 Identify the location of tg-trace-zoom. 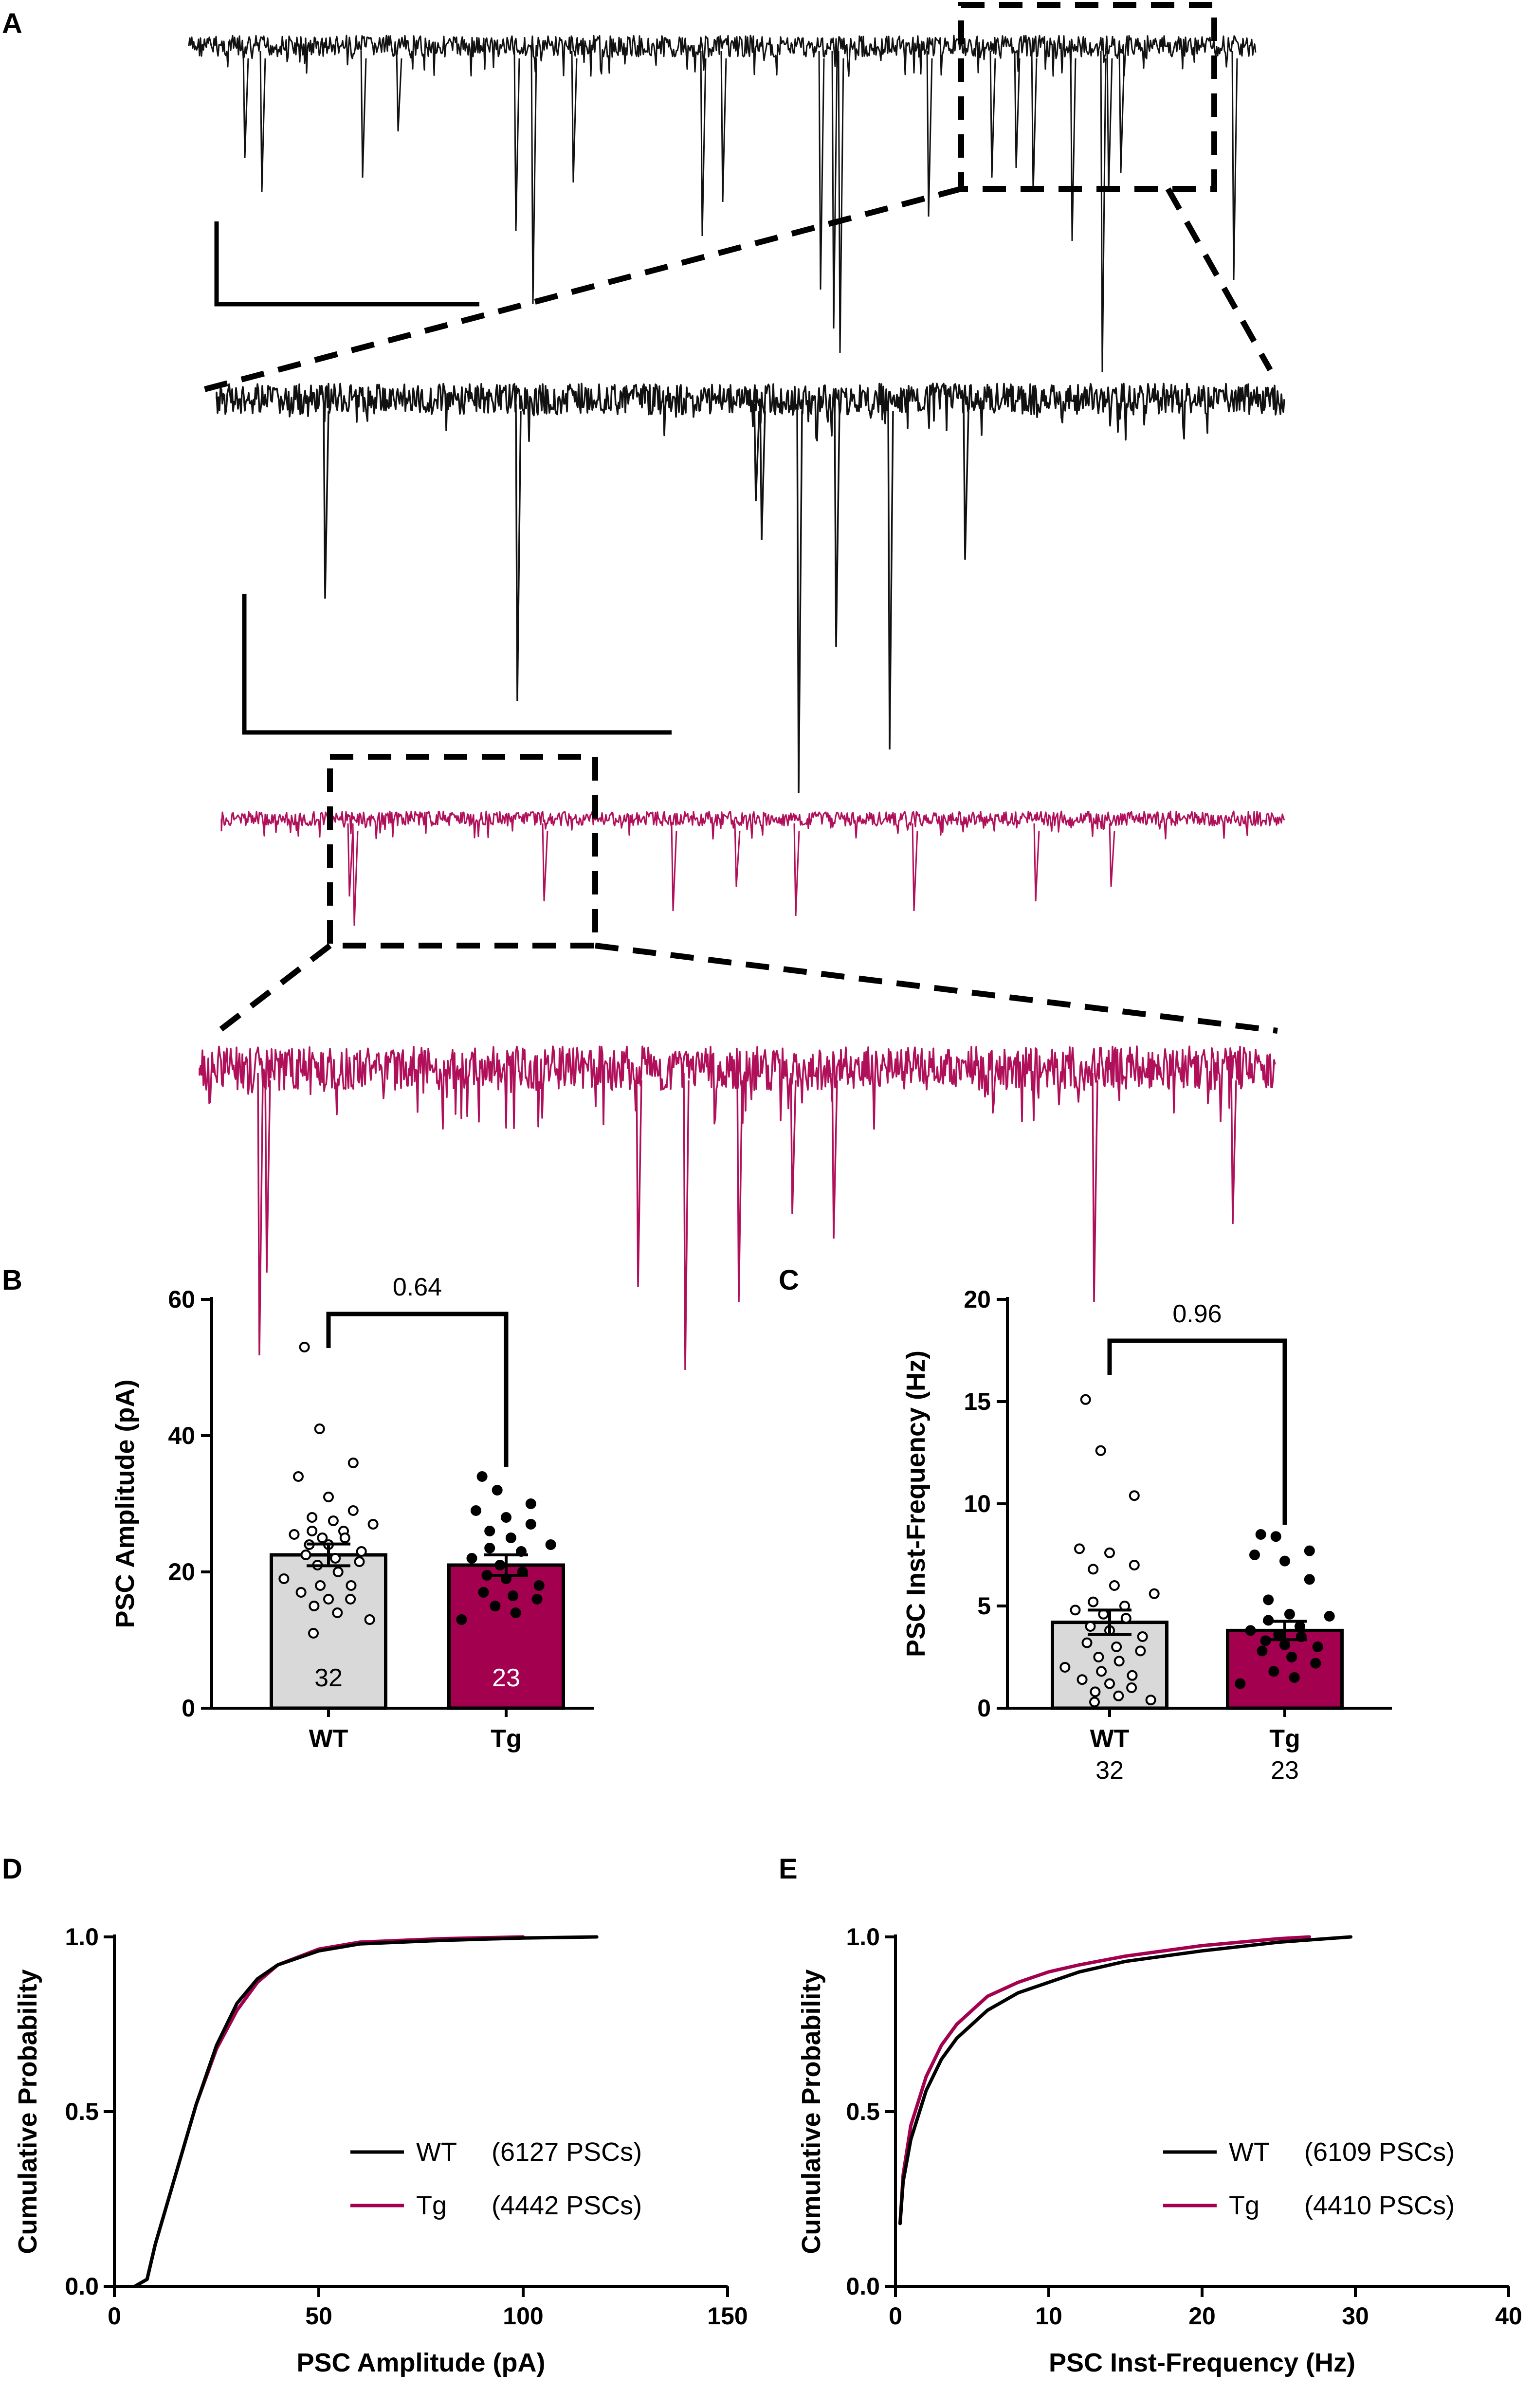
(738, 1087).